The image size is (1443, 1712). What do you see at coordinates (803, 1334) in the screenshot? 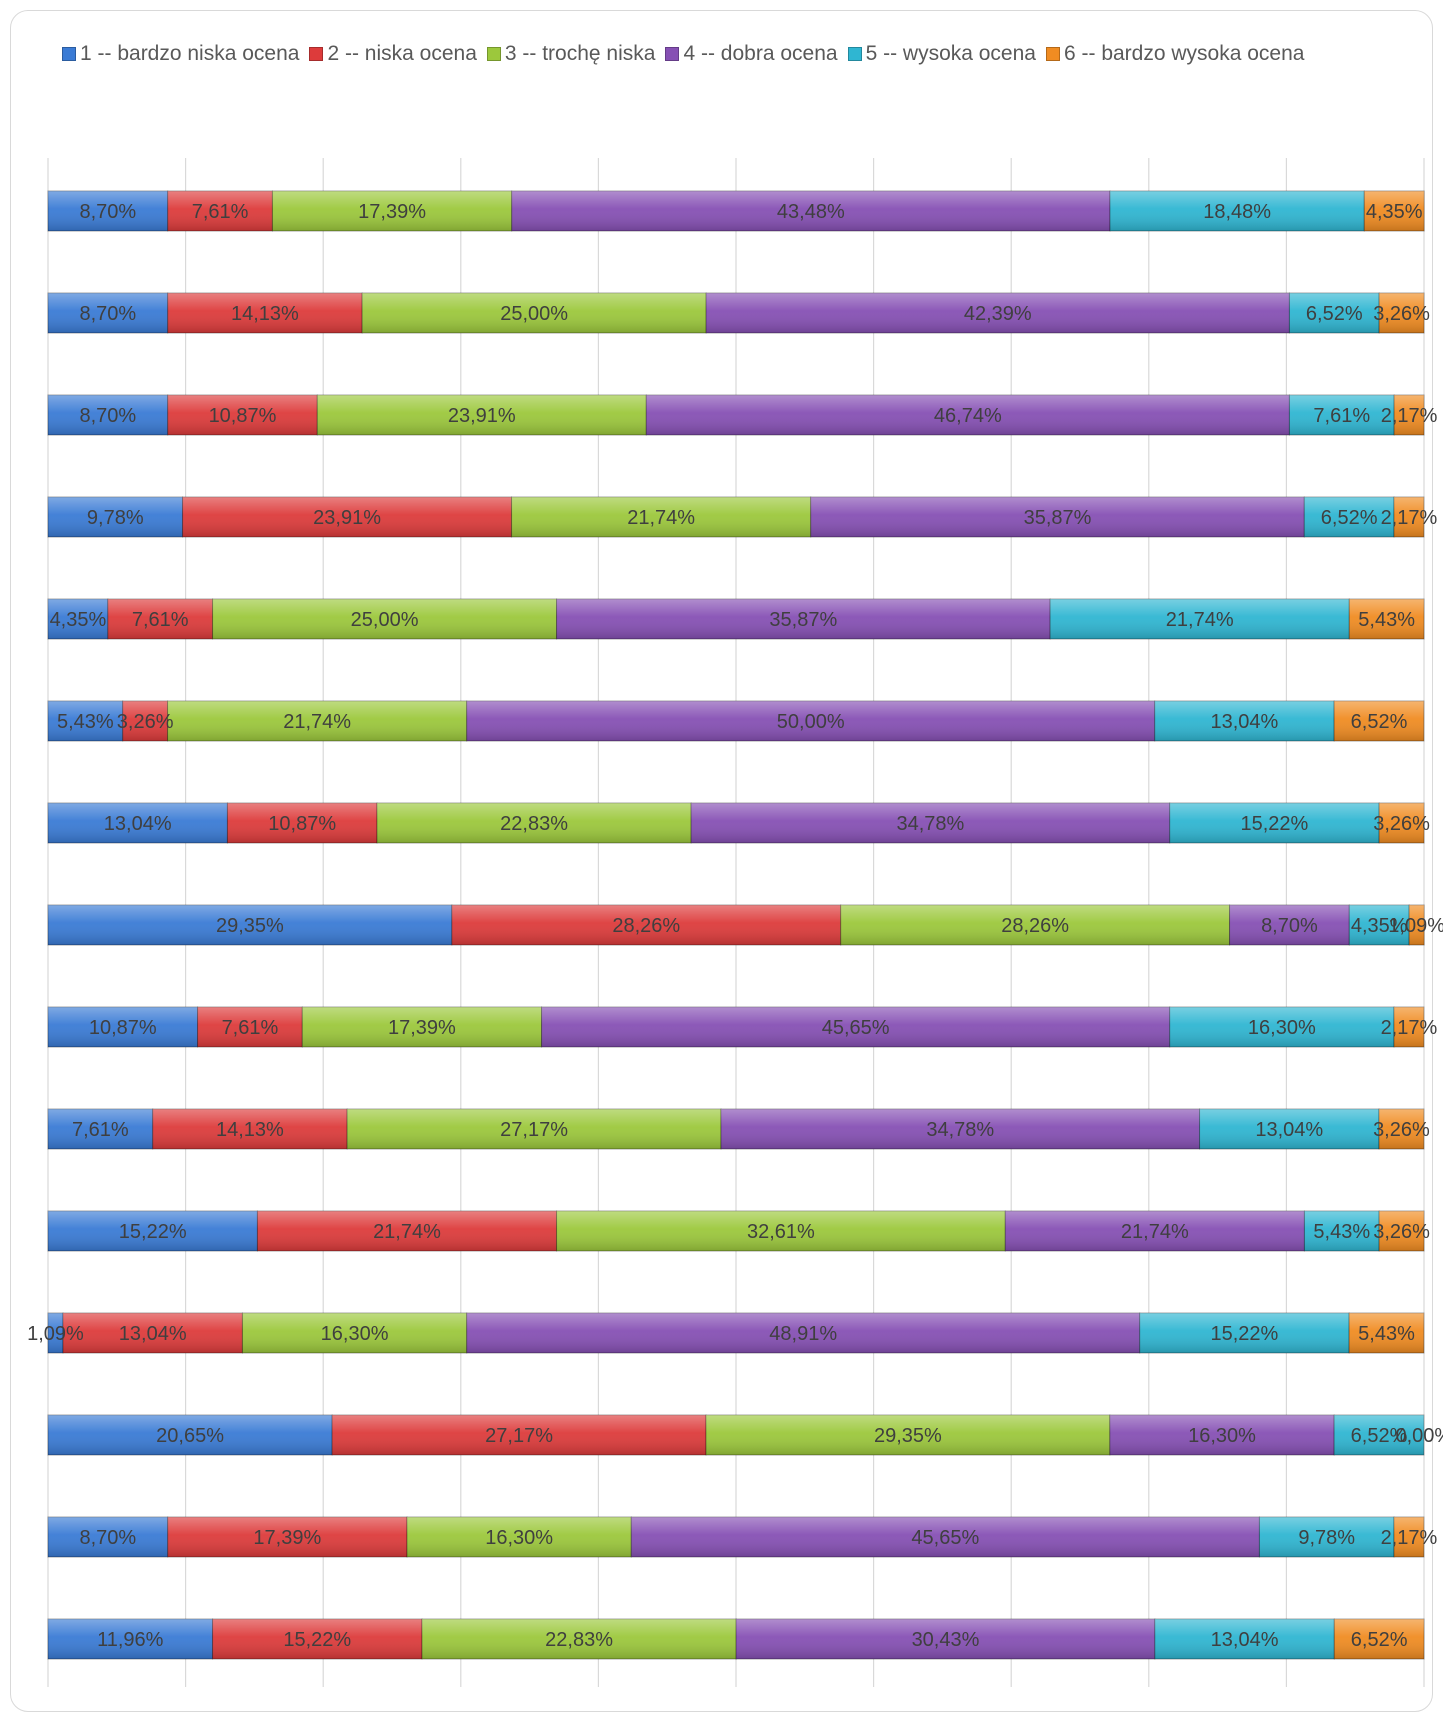
I see `data-label: 48,91%` at bounding box center [803, 1334].